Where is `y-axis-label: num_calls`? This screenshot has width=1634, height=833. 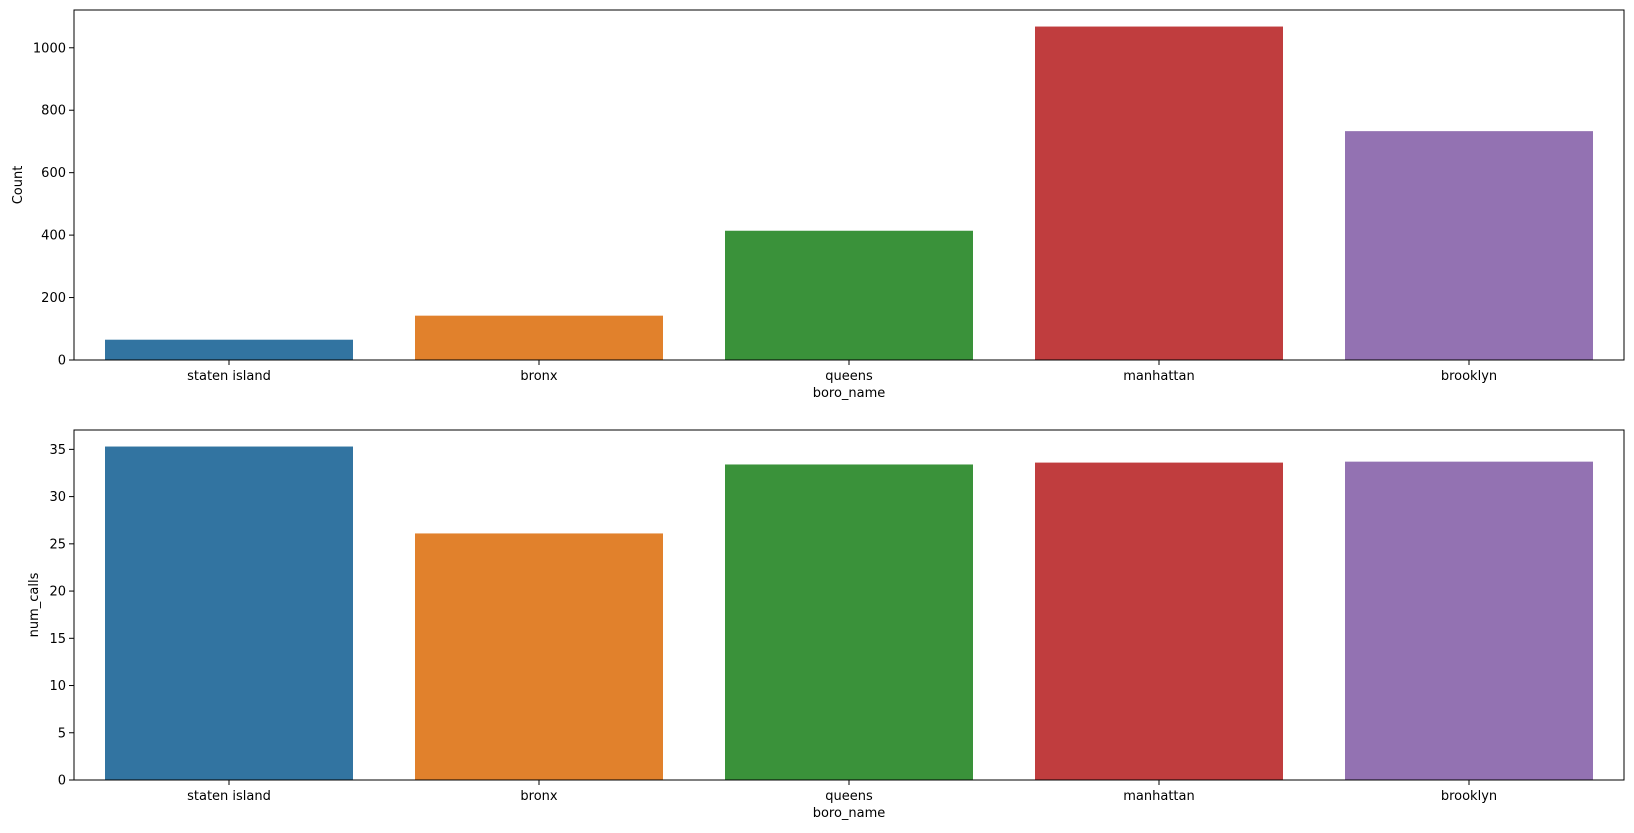 y-axis-label: num_calls is located at coordinates (34, 604).